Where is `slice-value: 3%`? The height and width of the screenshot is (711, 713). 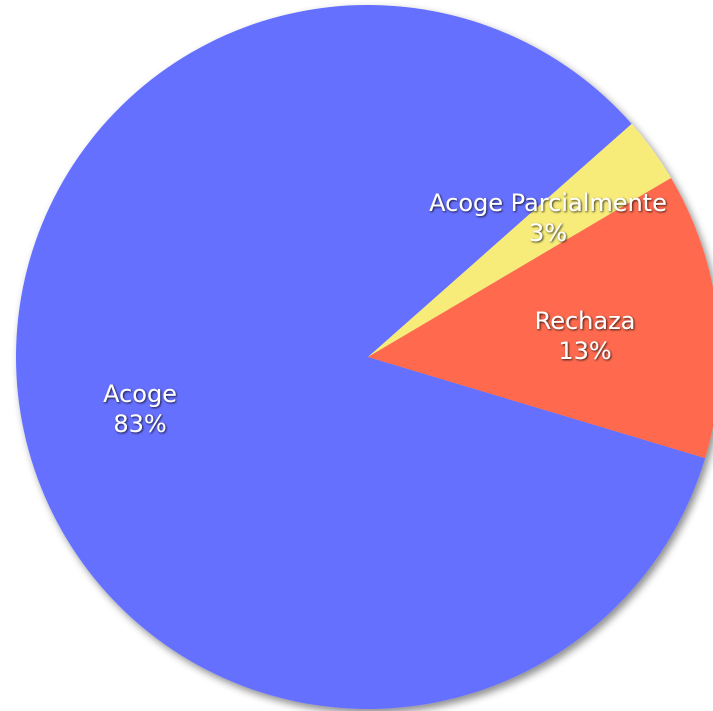
slice-value: 3% is located at coordinates (548, 233).